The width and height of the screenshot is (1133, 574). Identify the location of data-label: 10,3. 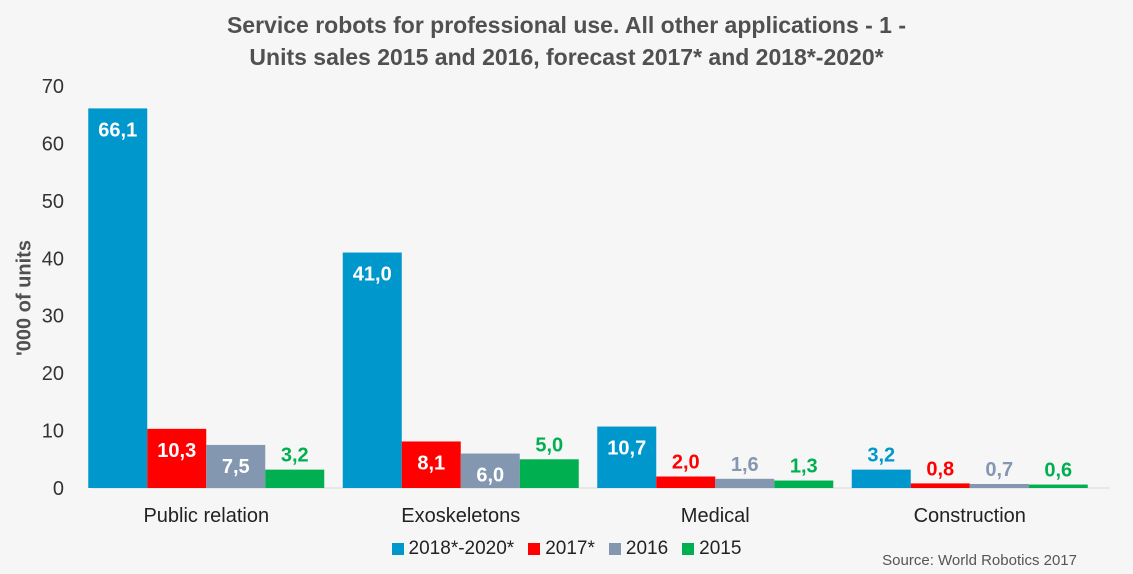
(176, 451).